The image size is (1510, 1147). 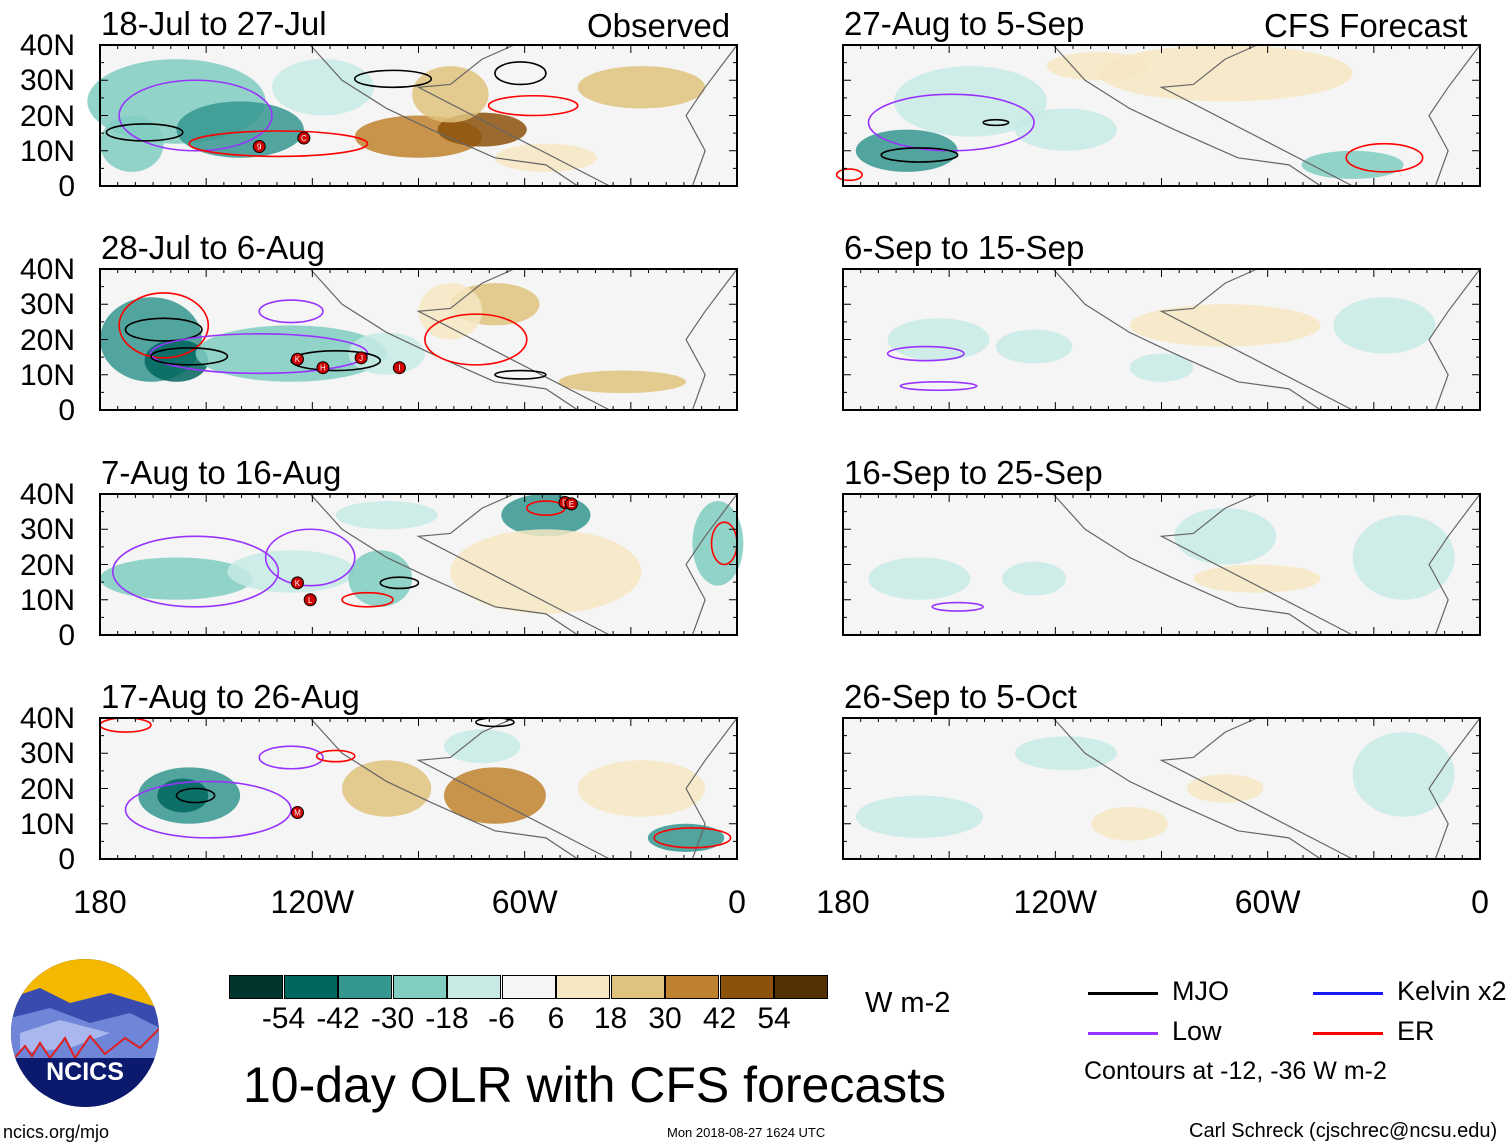 What do you see at coordinates (964, 23) in the screenshot?
I see `panel-title: 27-Aug to 5-Sep` at bounding box center [964, 23].